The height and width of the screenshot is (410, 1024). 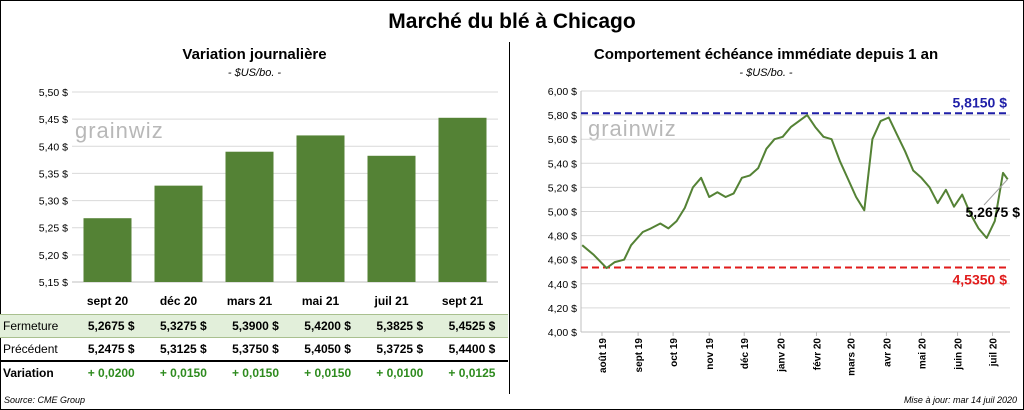 What do you see at coordinates (53, 229) in the screenshot?
I see `y-tick-label: 5,25 $` at bounding box center [53, 229].